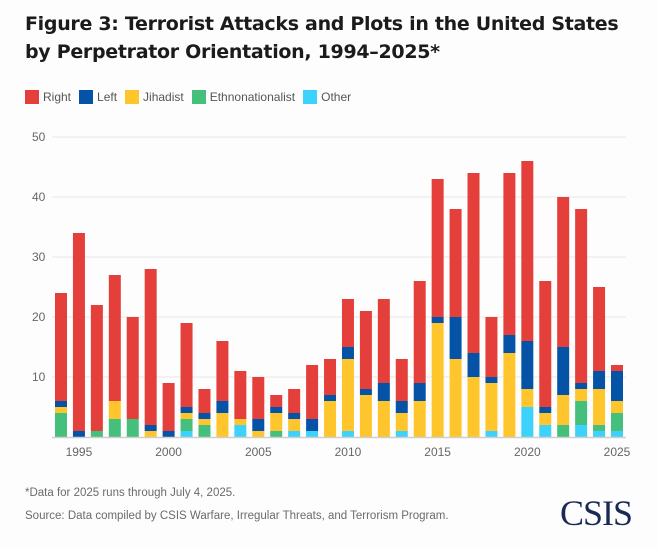 The image size is (658, 548). What do you see at coordinates (276, 434) in the screenshot?
I see `bar-segment-ethnonationalist-2006` at bounding box center [276, 434].